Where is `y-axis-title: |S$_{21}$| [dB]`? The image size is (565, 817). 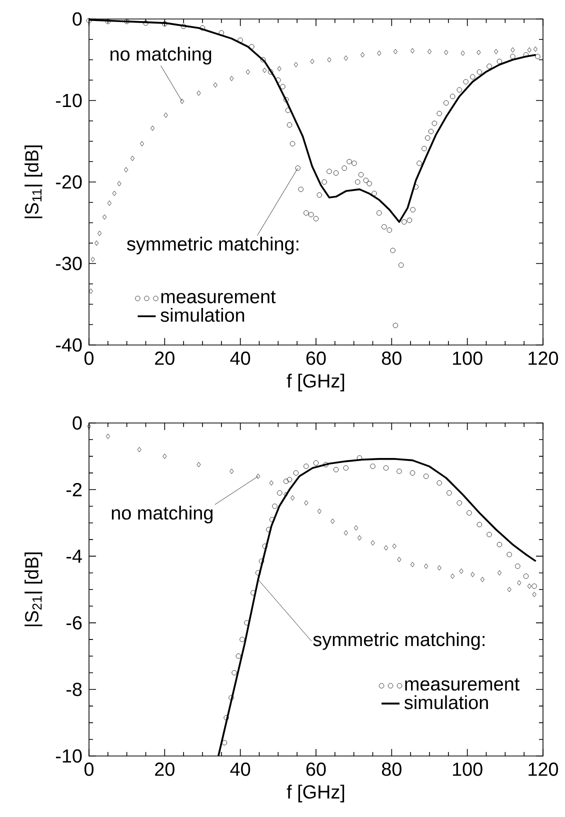
y-axis-title: |S$_{21}$| [dB] is located at coordinates (33, 589).